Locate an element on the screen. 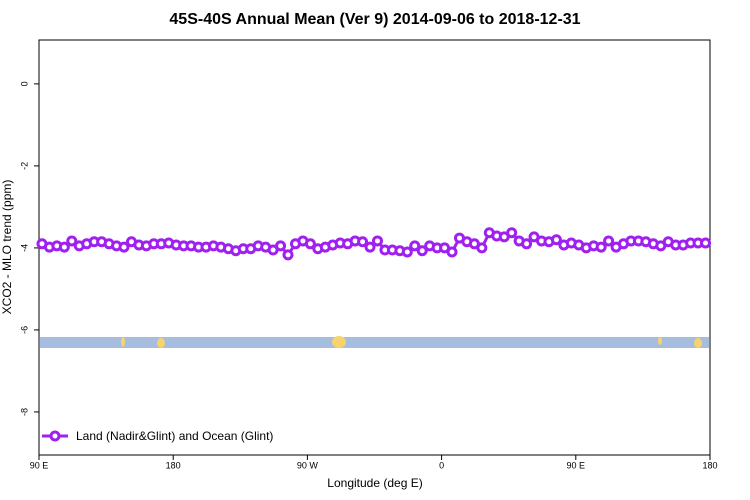 This screenshot has height=500, width=750. y-tick-label: -8 is located at coordinates (24, 412).